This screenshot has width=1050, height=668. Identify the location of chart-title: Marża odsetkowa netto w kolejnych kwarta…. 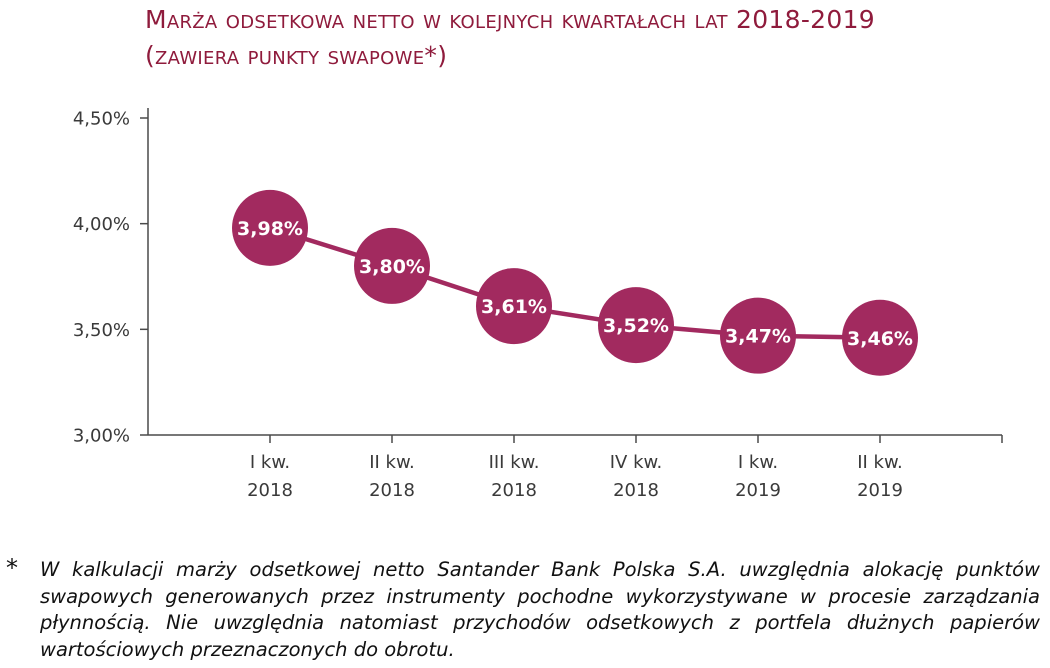
(510, 19).